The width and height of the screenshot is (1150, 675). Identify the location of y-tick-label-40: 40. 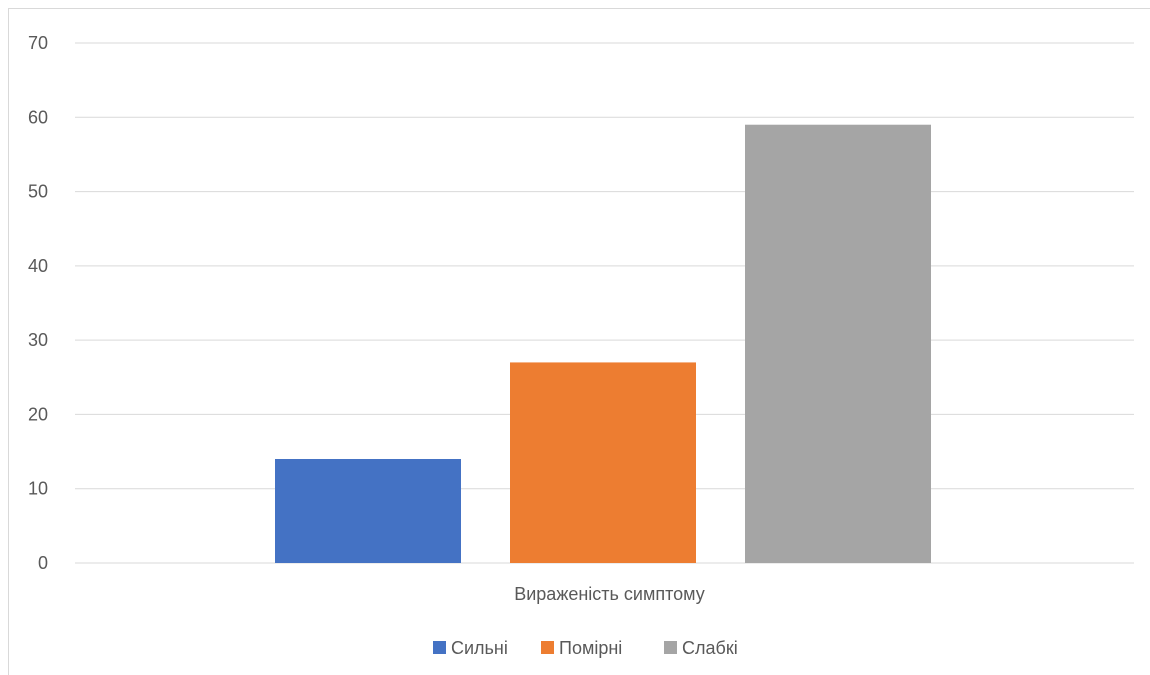
(38, 266).